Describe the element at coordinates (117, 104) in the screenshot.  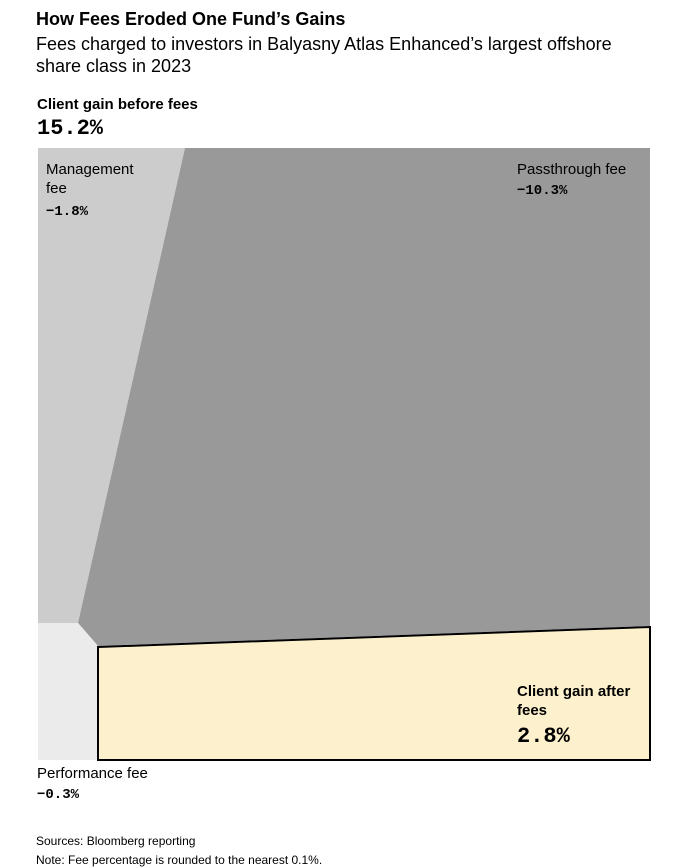
I see `total-name: Client gain before fees` at that location.